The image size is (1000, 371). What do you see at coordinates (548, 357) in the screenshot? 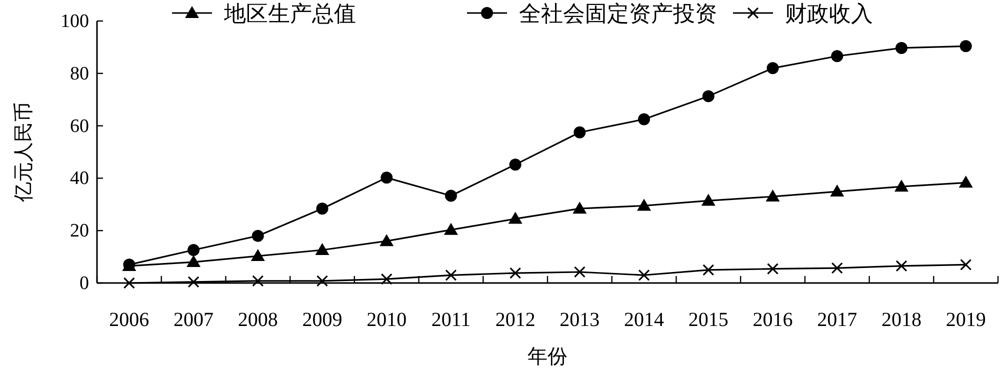
I see `x-axis-title: 年份` at bounding box center [548, 357].